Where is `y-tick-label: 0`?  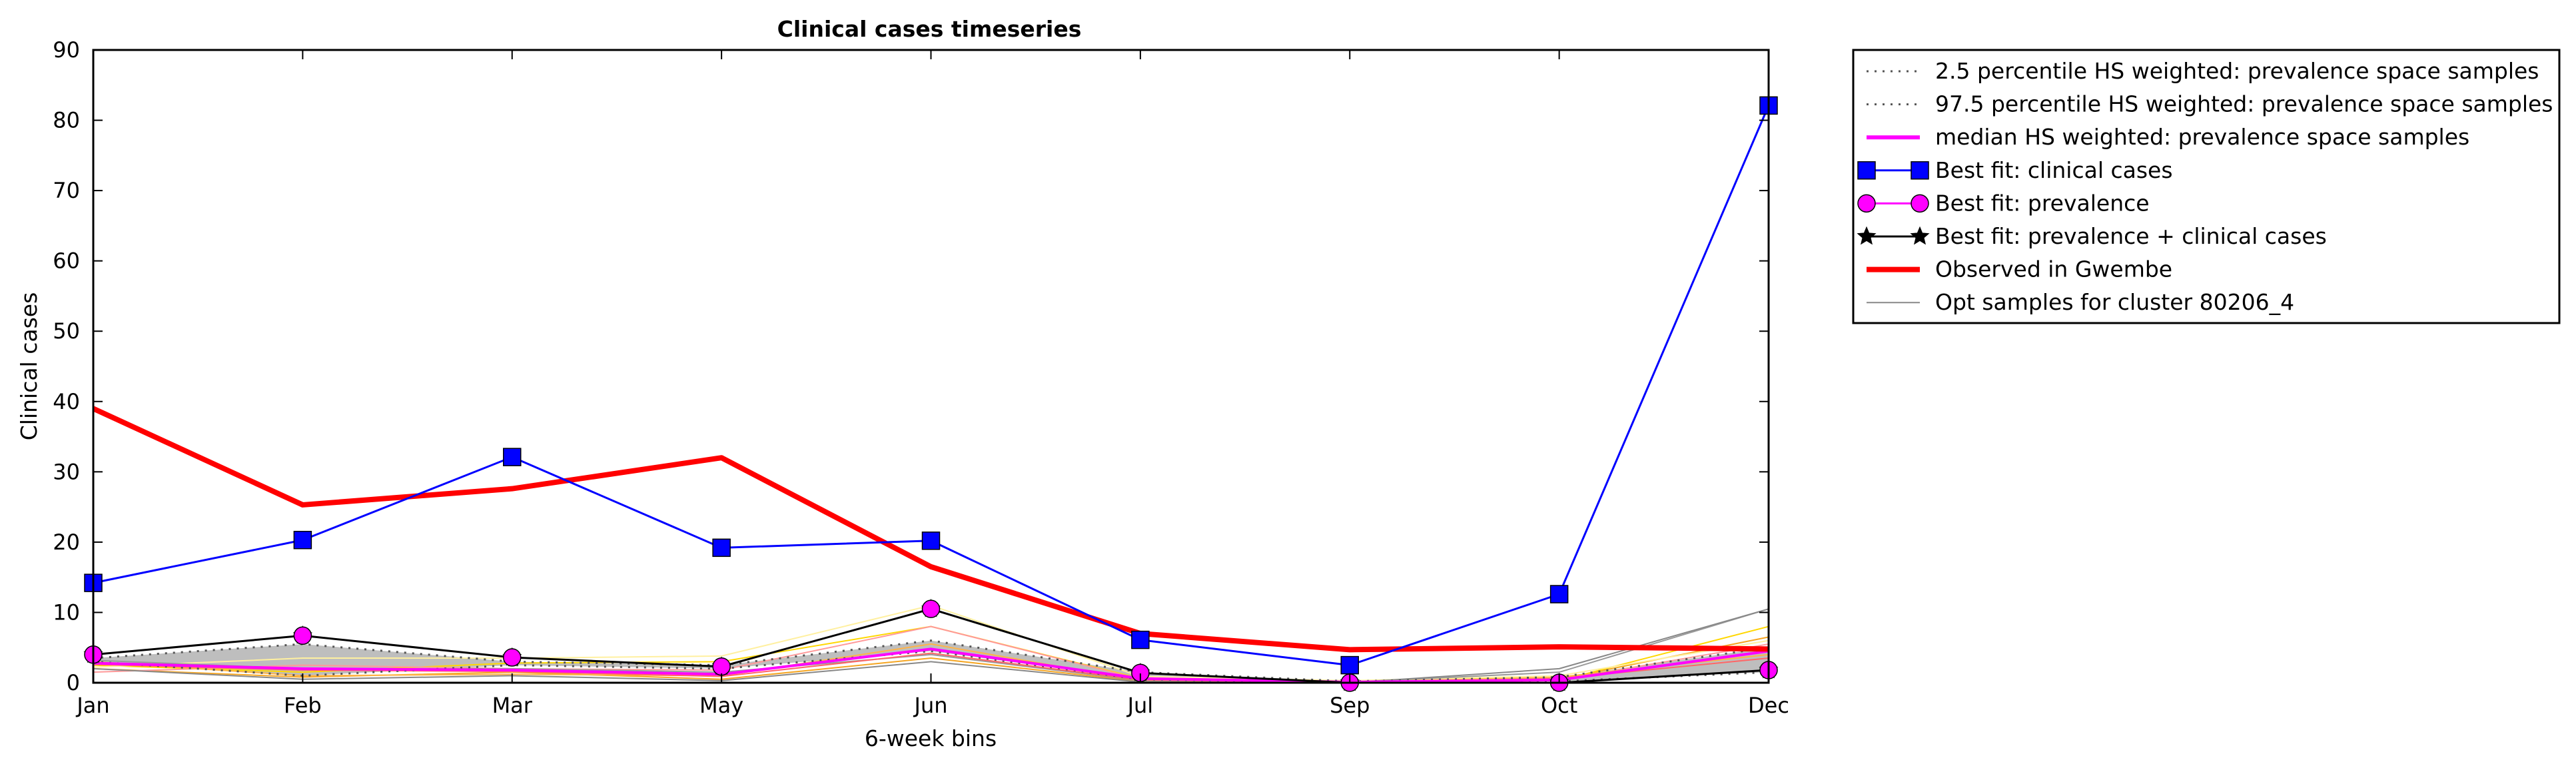
y-tick-label: 0 is located at coordinates (74, 682).